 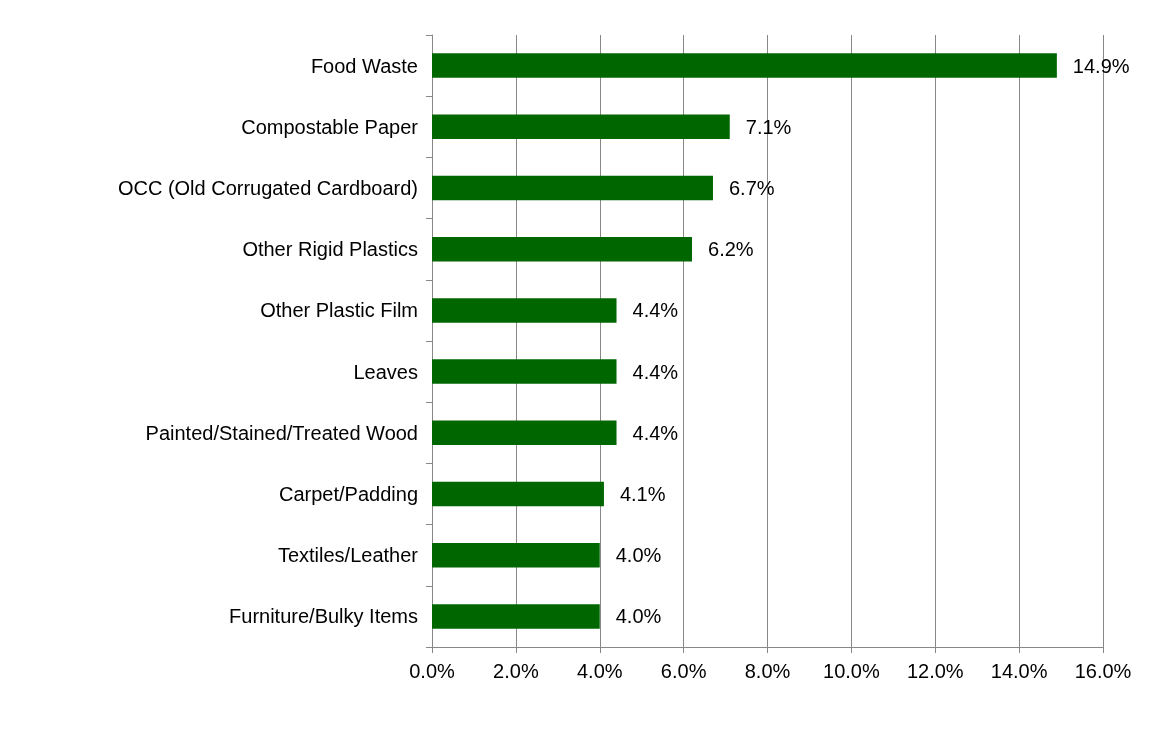 I want to click on x-tick-label: 6.0%, so click(x=683, y=671).